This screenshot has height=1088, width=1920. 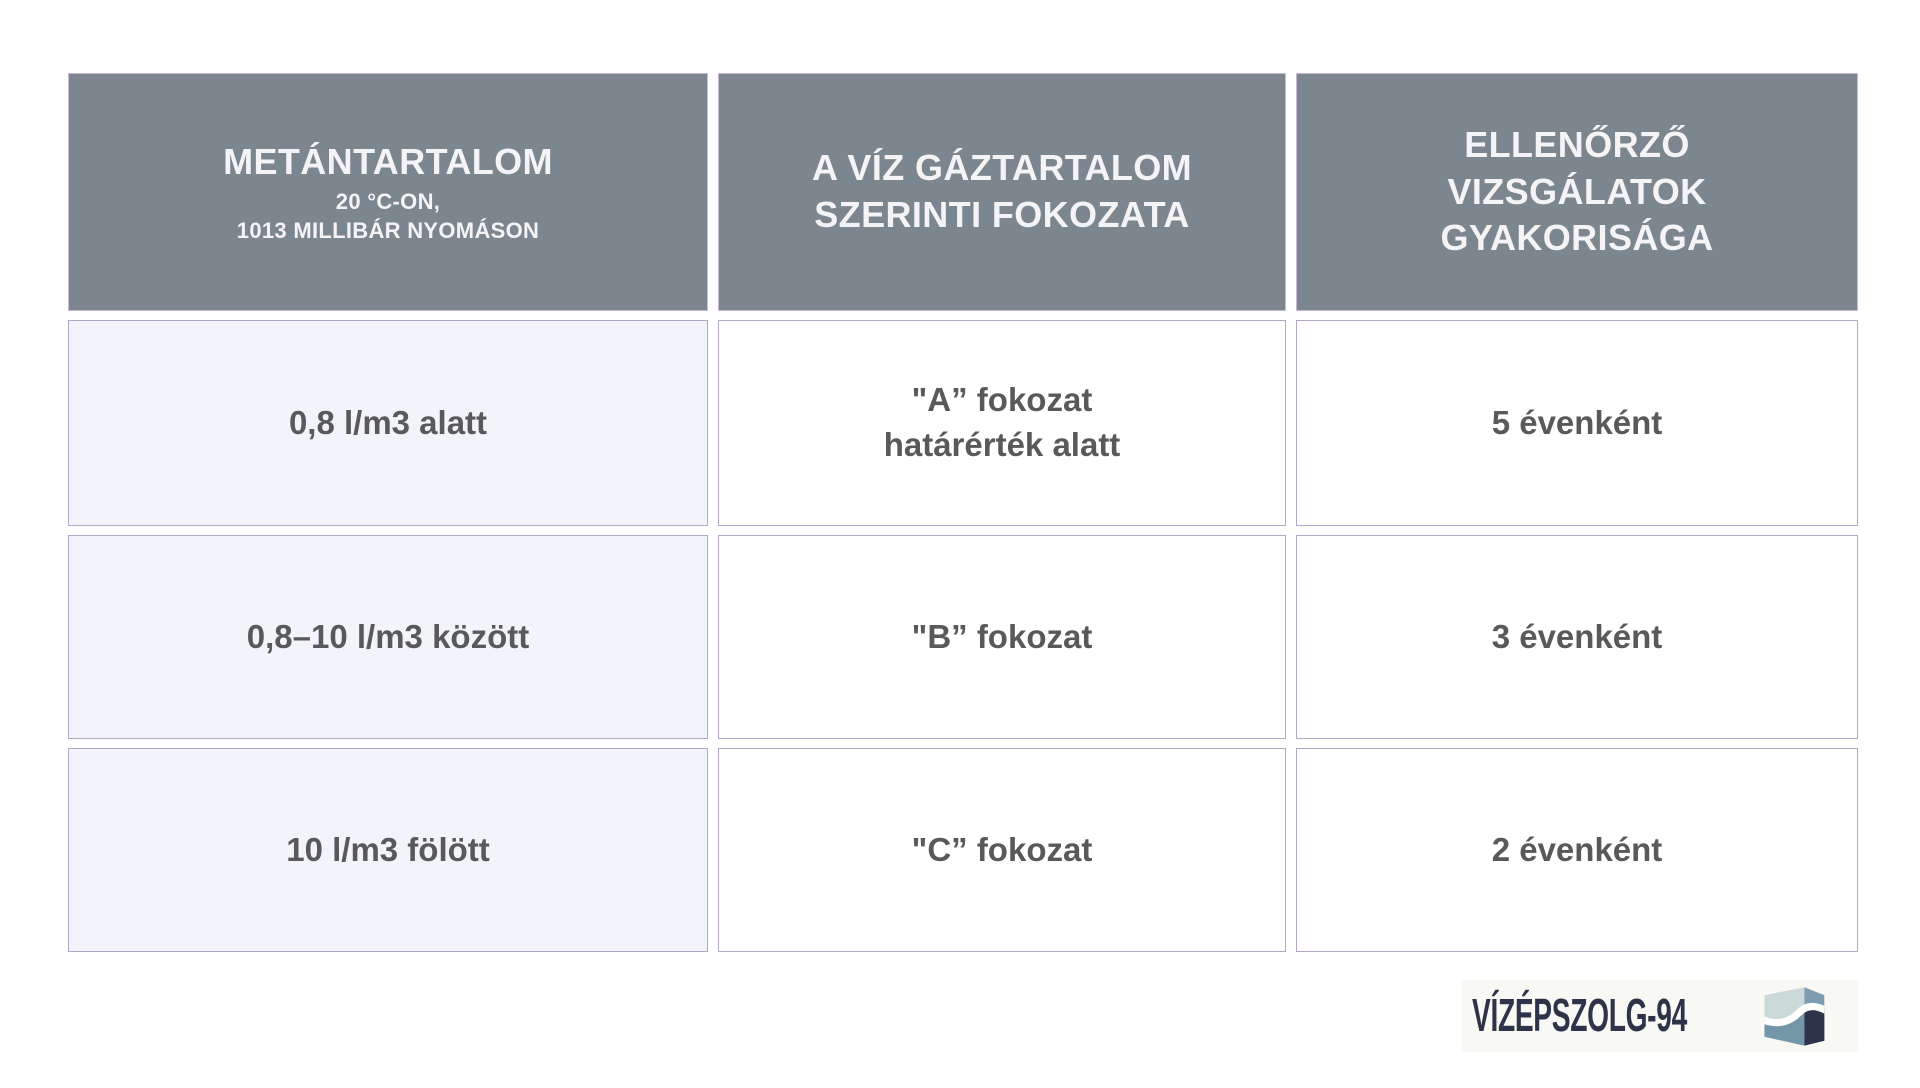 I want to click on header-title-inspection-frequency: ELLENŐRZŐ VIZSGÁLATOK GYAKORISÁGA, so click(x=1577, y=191).